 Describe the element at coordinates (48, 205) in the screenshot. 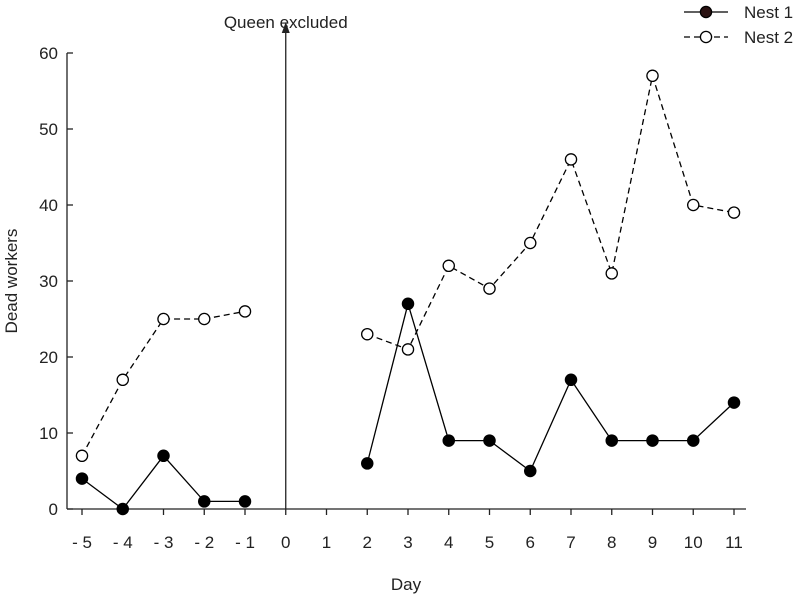

I see `y-tick-label: 40` at that location.